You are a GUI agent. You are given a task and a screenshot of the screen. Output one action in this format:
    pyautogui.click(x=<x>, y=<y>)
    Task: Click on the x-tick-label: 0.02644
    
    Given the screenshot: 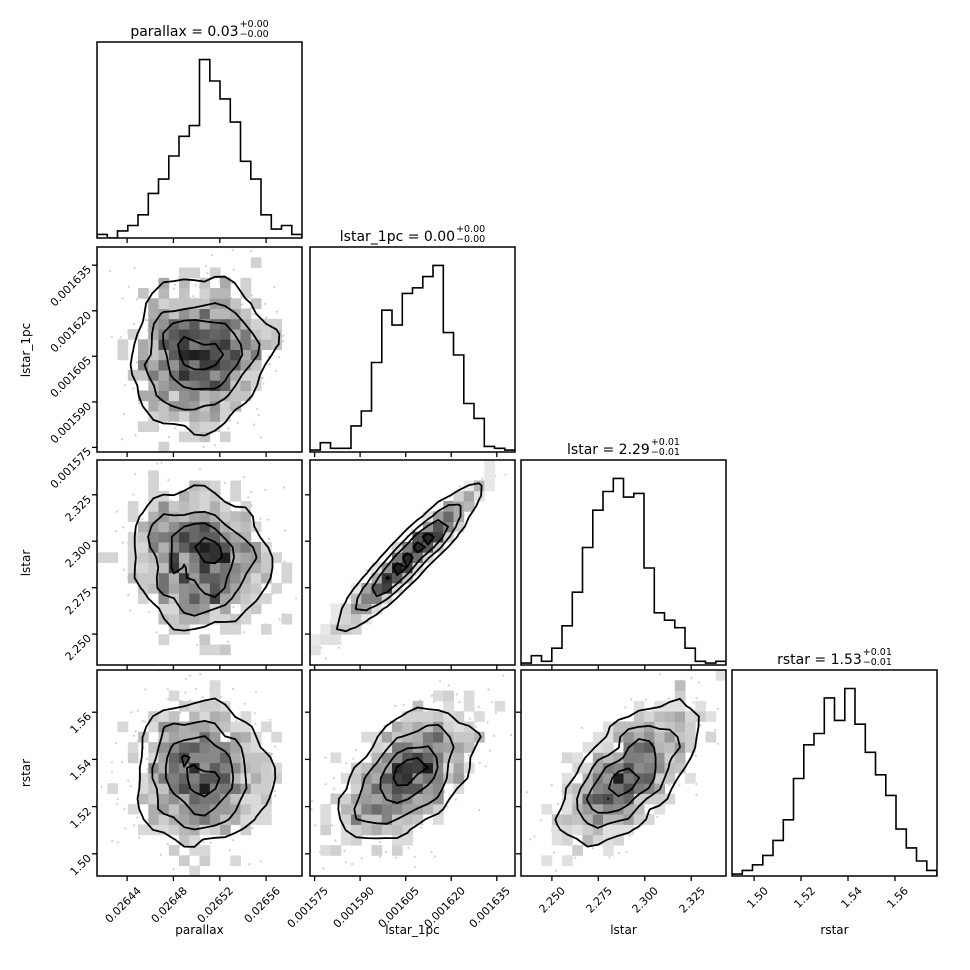 What is the action you would take?
    pyautogui.click(x=123, y=905)
    